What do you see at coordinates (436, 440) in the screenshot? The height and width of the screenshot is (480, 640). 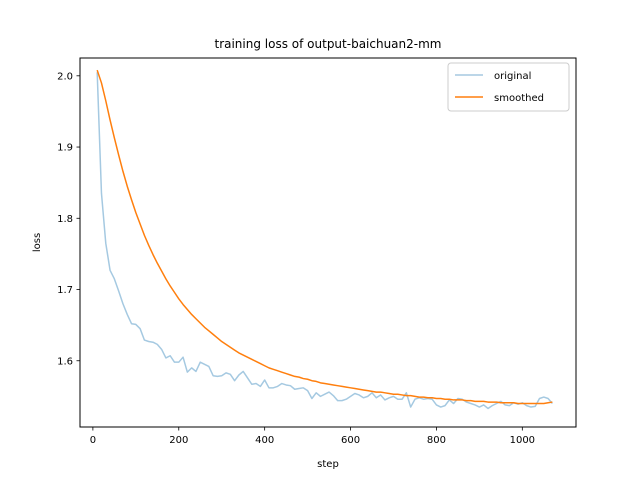 I see `x-tick-label: 800` at bounding box center [436, 440].